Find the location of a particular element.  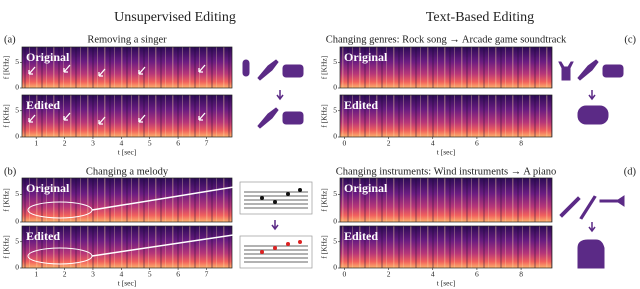

trumpet-icon is located at coordinates (612, 201).